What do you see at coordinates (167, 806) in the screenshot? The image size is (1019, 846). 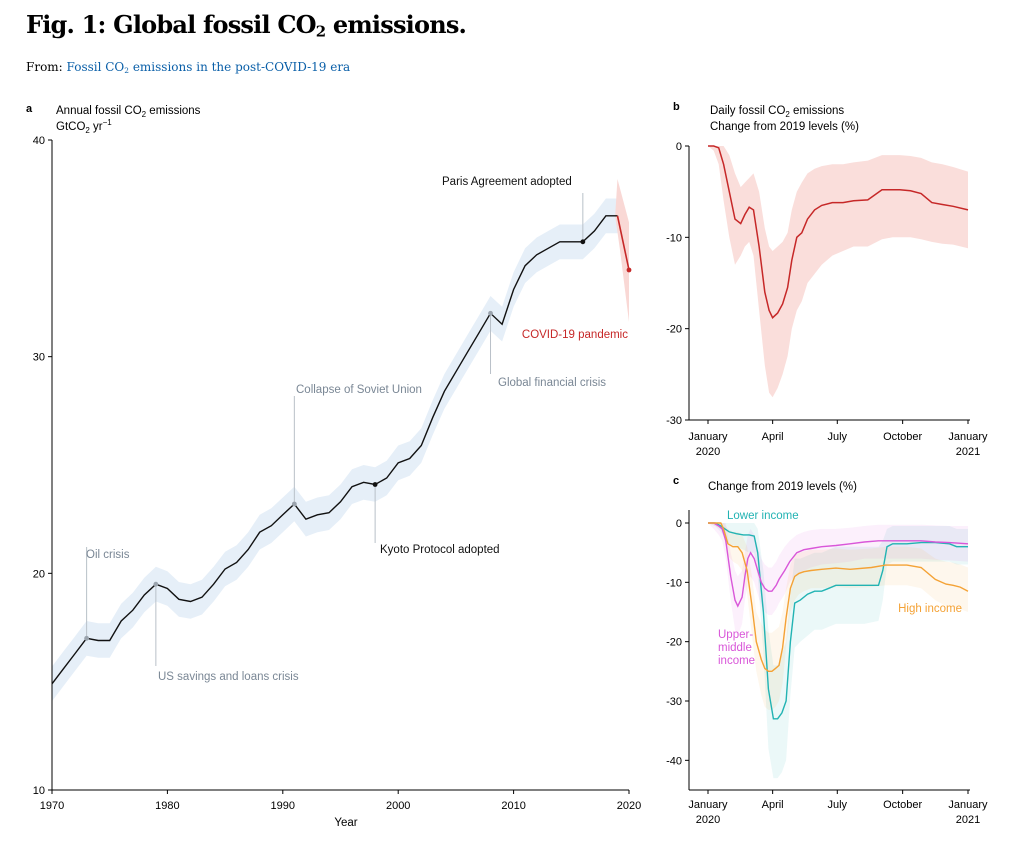 I see `panel-a-xtick-label: 1980` at bounding box center [167, 806].